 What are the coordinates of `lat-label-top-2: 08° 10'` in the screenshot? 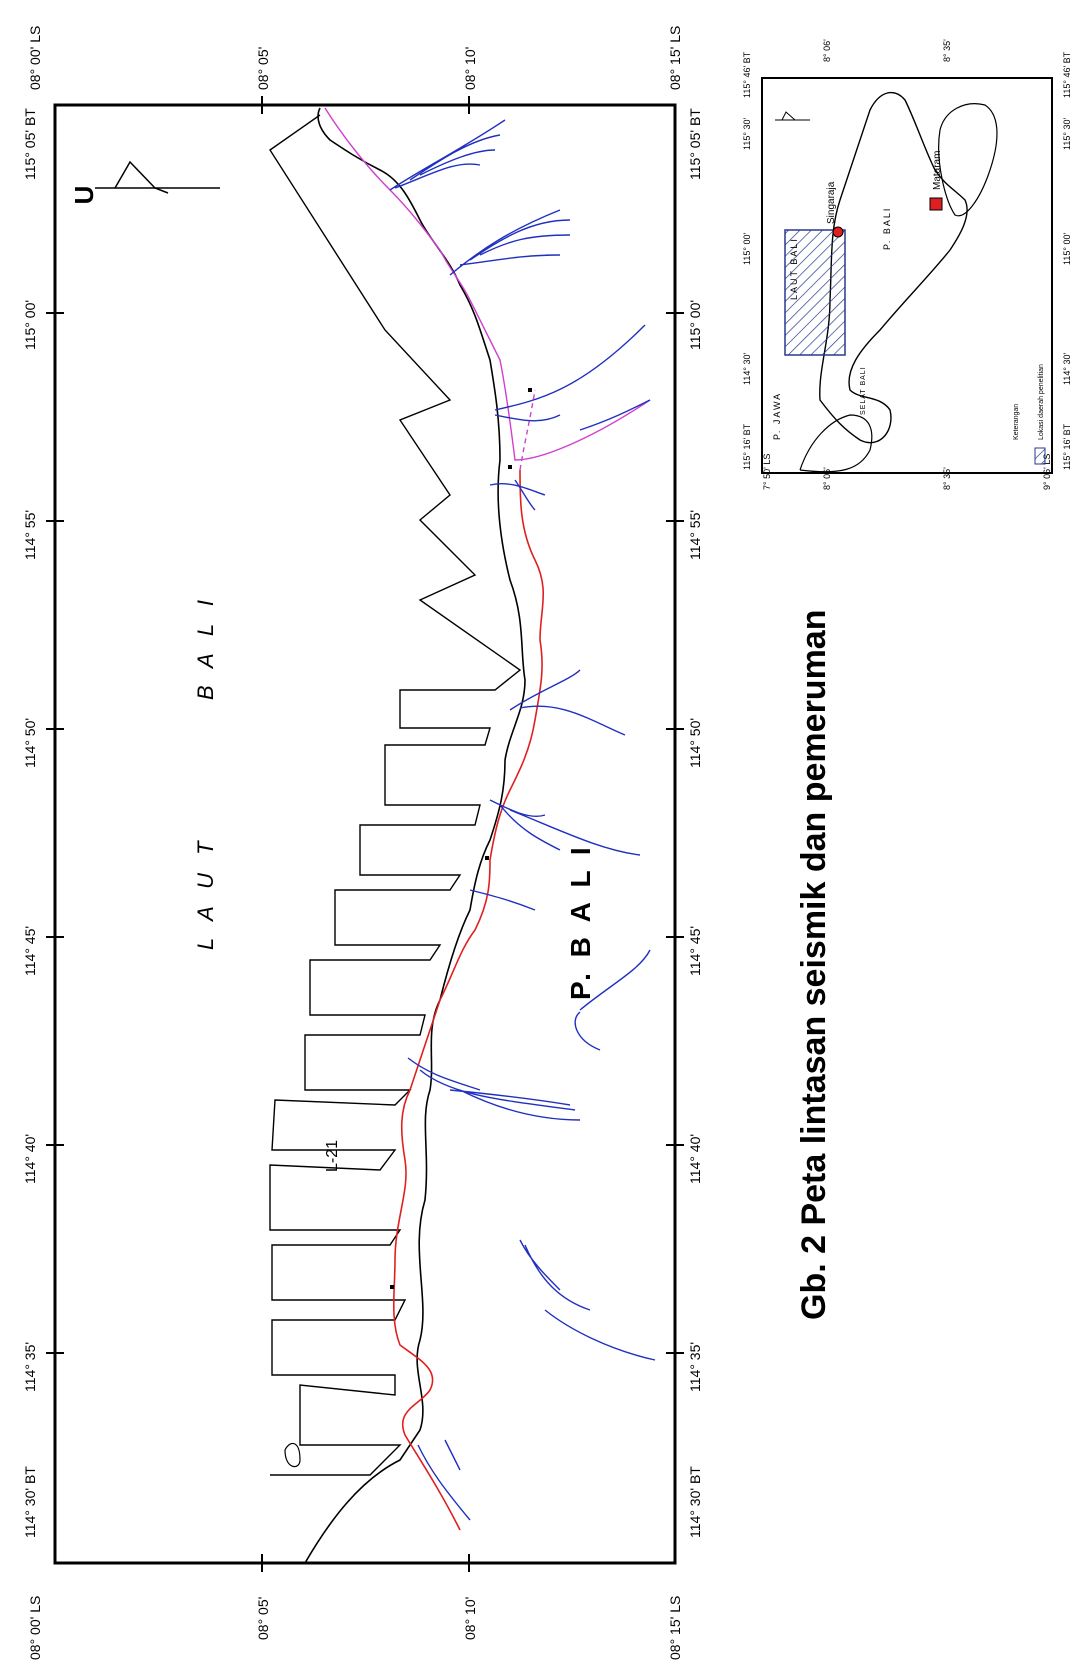 It's located at (470, 68).